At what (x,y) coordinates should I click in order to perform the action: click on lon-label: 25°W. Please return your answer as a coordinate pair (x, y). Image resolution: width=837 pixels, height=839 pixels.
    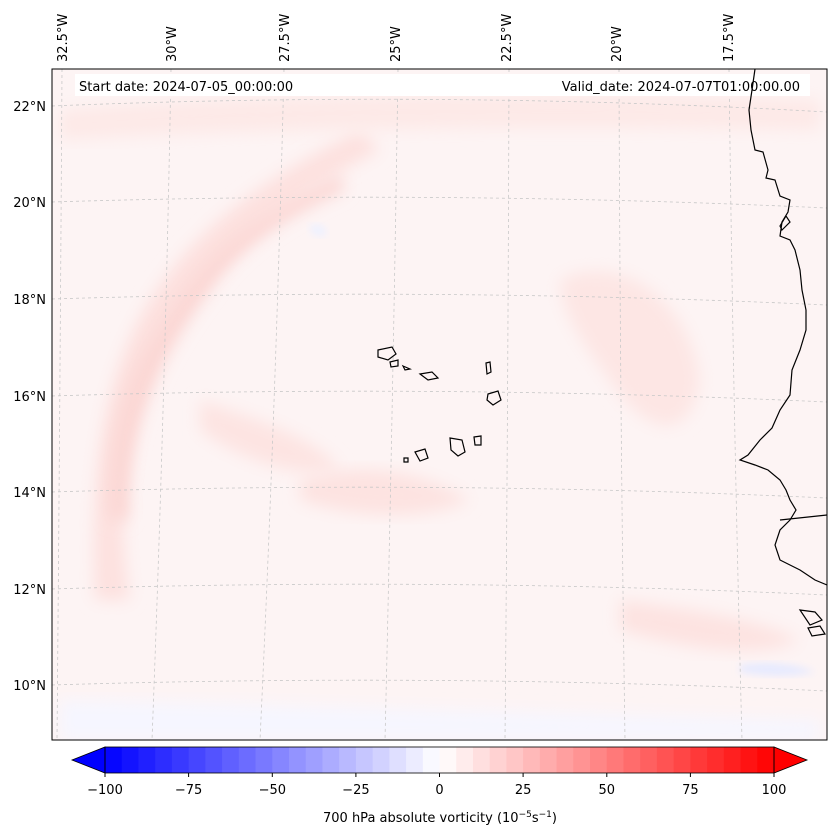
    Looking at the image, I should click on (396, 44).